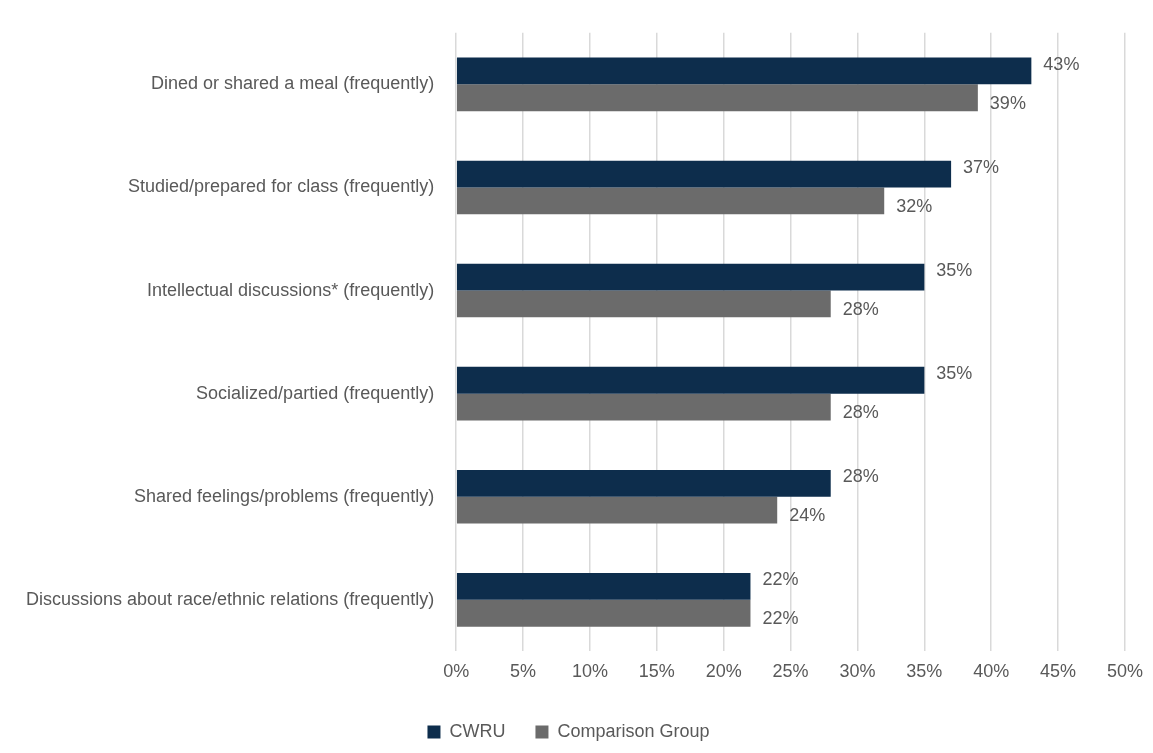 The width and height of the screenshot is (1153, 753). Describe the element at coordinates (807, 515) in the screenshot. I see `data-label: 24%` at that location.